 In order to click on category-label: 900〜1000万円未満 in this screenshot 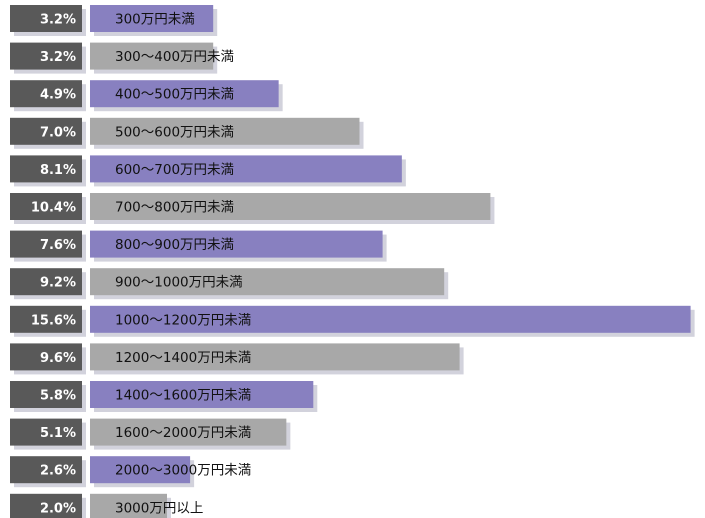, I will do `click(179, 283)`.